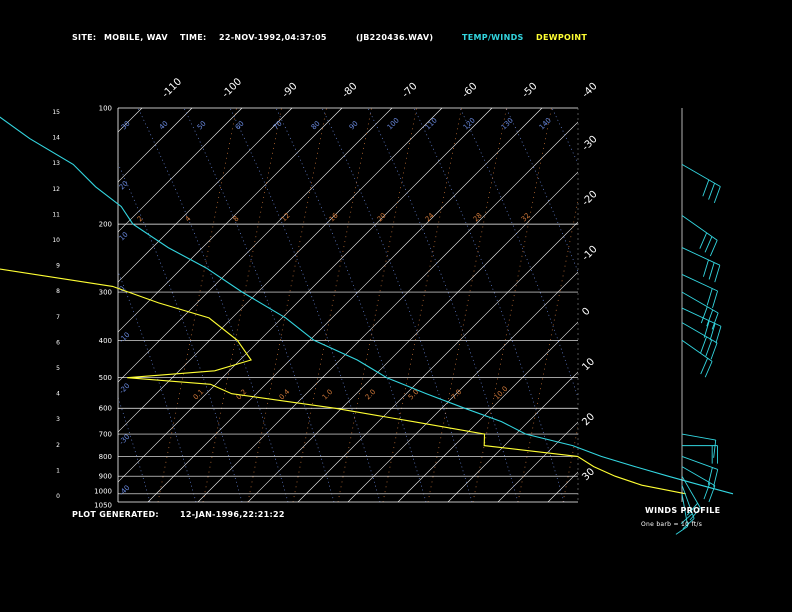 The image size is (792, 612). Describe the element at coordinates (105, 341) in the screenshot. I see `pressure-tick-label: 400` at that location.